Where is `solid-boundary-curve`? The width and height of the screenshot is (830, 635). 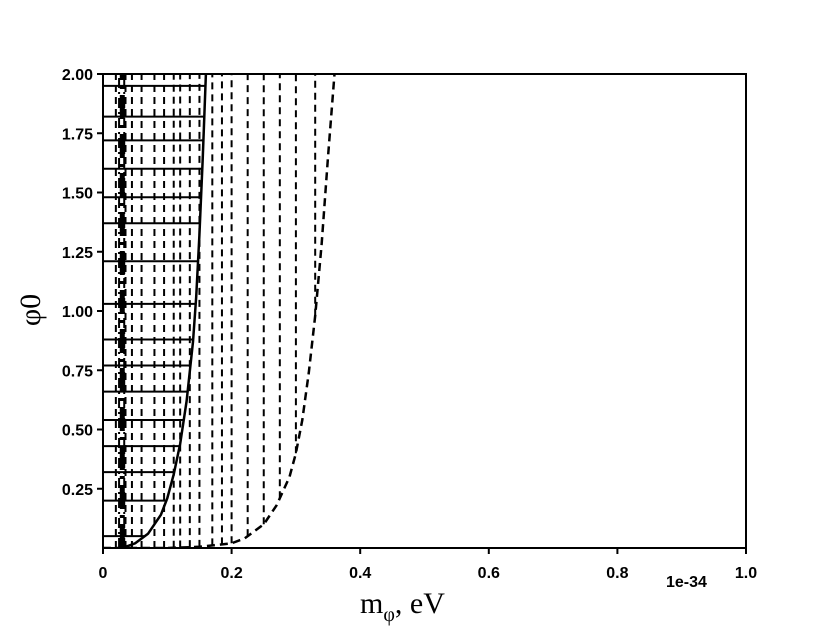
solid-boundary-curve is located at coordinates (164, 311).